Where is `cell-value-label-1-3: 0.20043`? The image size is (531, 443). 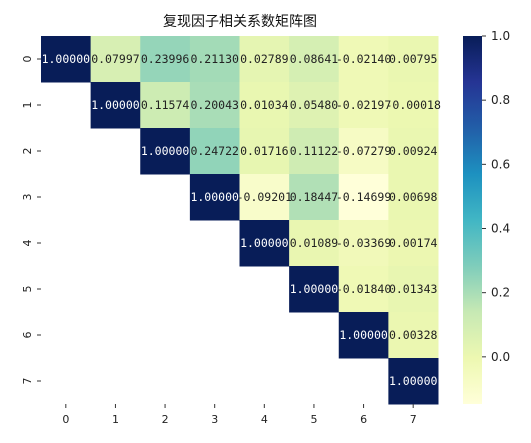 cell-value-label-1-3: 0.20043 is located at coordinates (214, 105).